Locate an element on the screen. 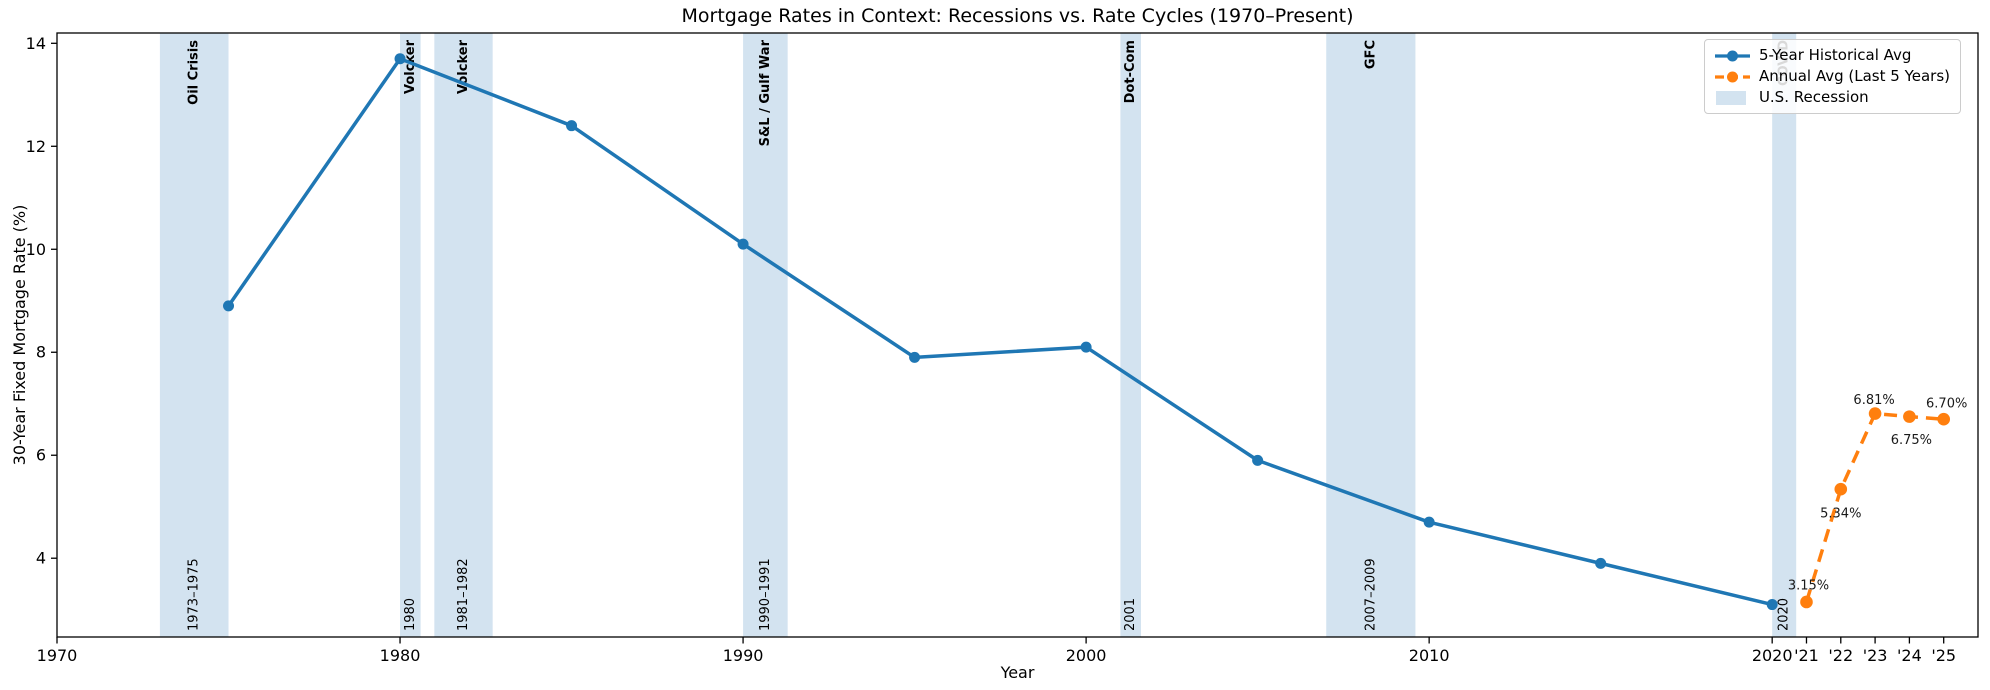 Image resolution: width=1990 pixels, height=690 pixels. x-tick-label: 1970 is located at coordinates (57, 655).